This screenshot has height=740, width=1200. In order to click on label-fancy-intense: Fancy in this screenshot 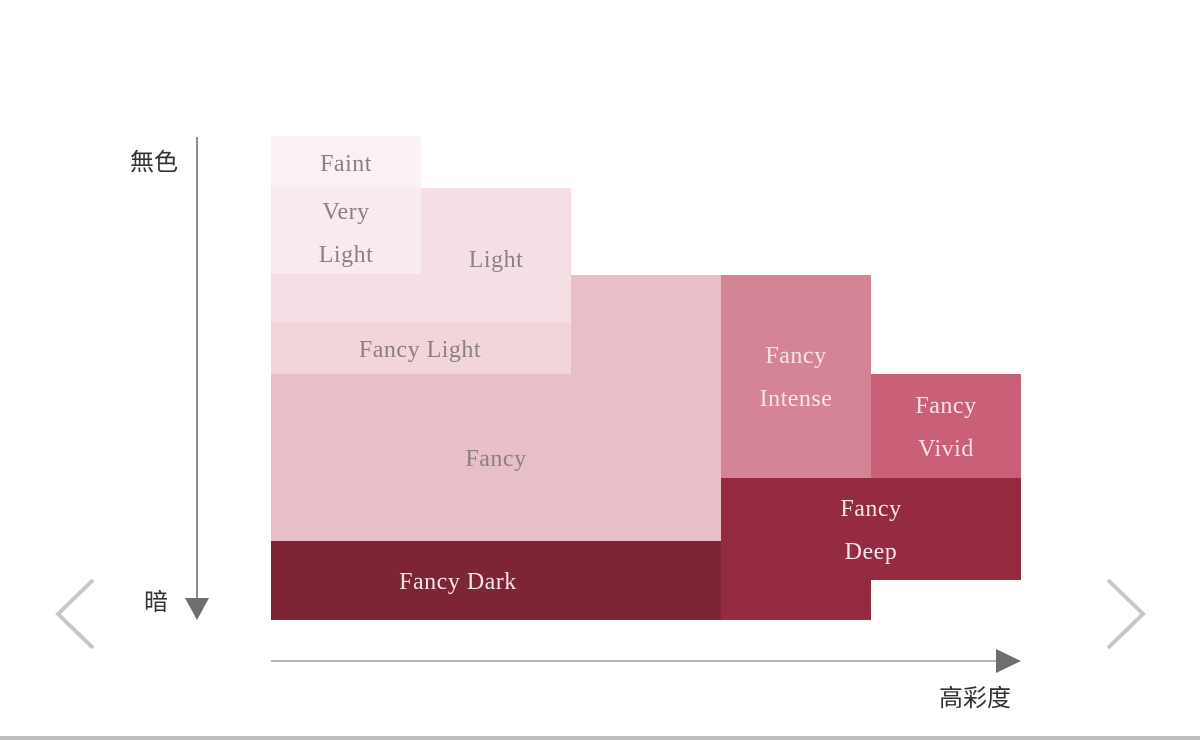, I will do `click(795, 356)`.